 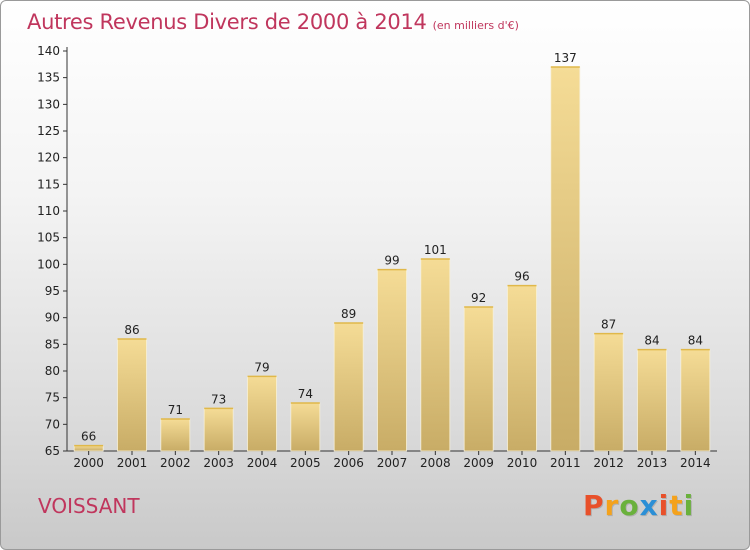 I want to click on y-tick-label: 130, so click(x=48, y=104).